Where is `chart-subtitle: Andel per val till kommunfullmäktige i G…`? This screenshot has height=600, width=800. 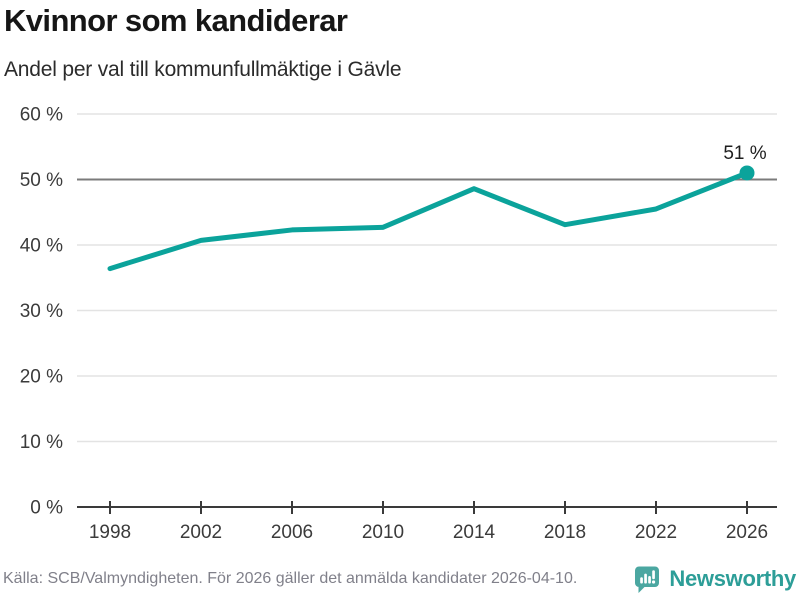
chart-subtitle: Andel per val till kommunfullmäktige i G… is located at coordinates (203, 69).